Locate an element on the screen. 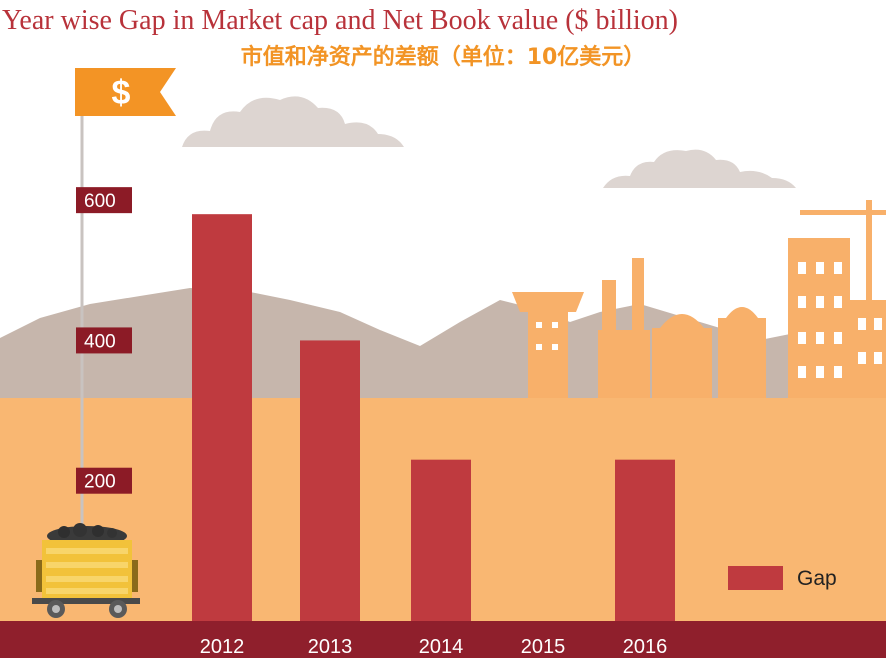  y-tick-label: 200 is located at coordinates (100, 482).